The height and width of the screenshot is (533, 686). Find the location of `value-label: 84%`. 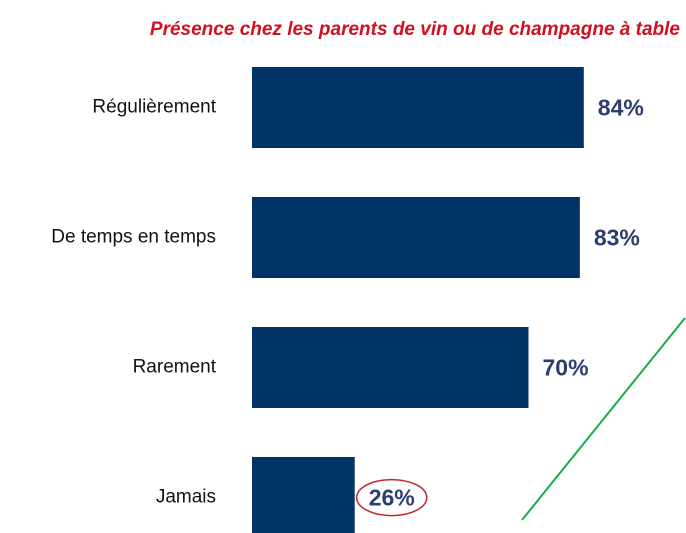

value-label: 84% is located at coordinates (621, 108).